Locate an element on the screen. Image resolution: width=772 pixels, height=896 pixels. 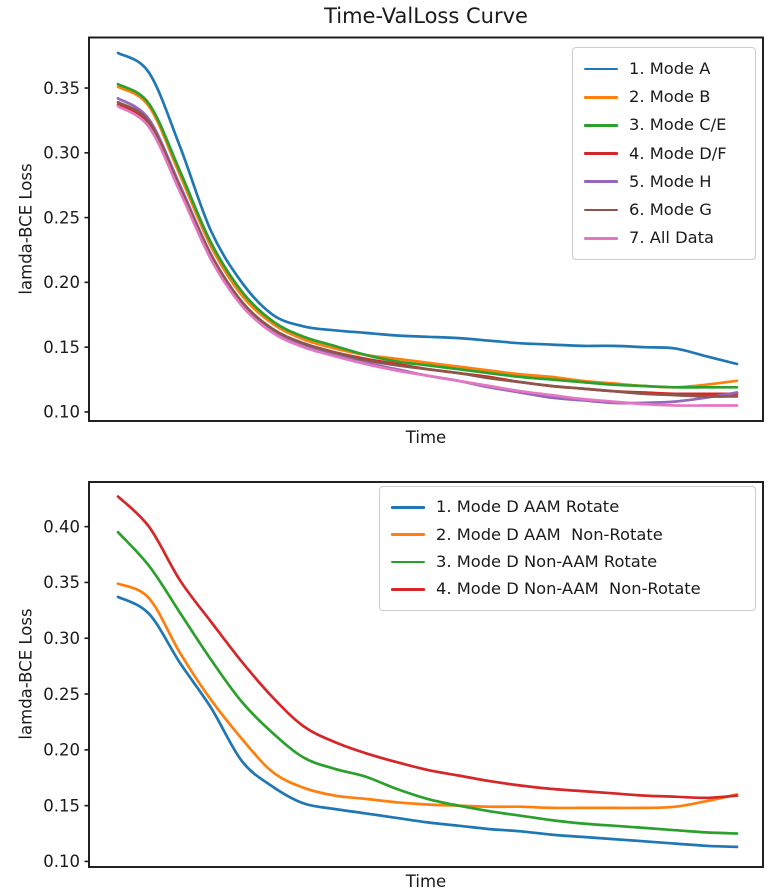
legend-label: 4. Mode D Non-AAM Non-Rotate is located at coordinates (568, 588).